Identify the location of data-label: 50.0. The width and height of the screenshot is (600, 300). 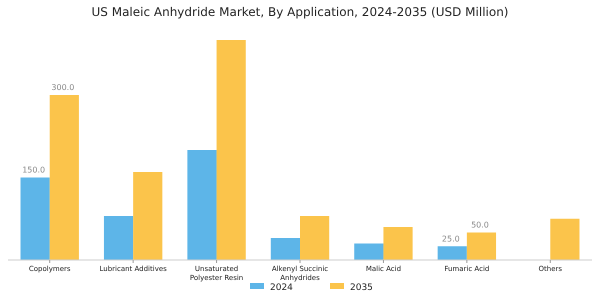
(480, 225).